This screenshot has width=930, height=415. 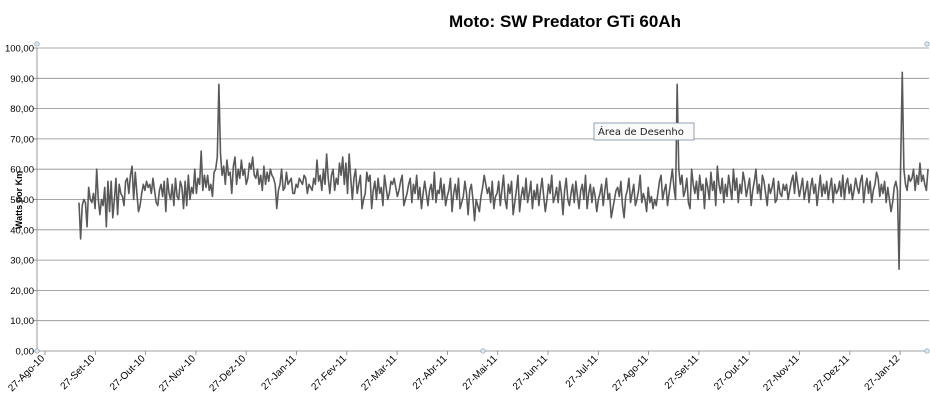 I want to click on y-tick-label: 10,00, so click(x=22, y=321).